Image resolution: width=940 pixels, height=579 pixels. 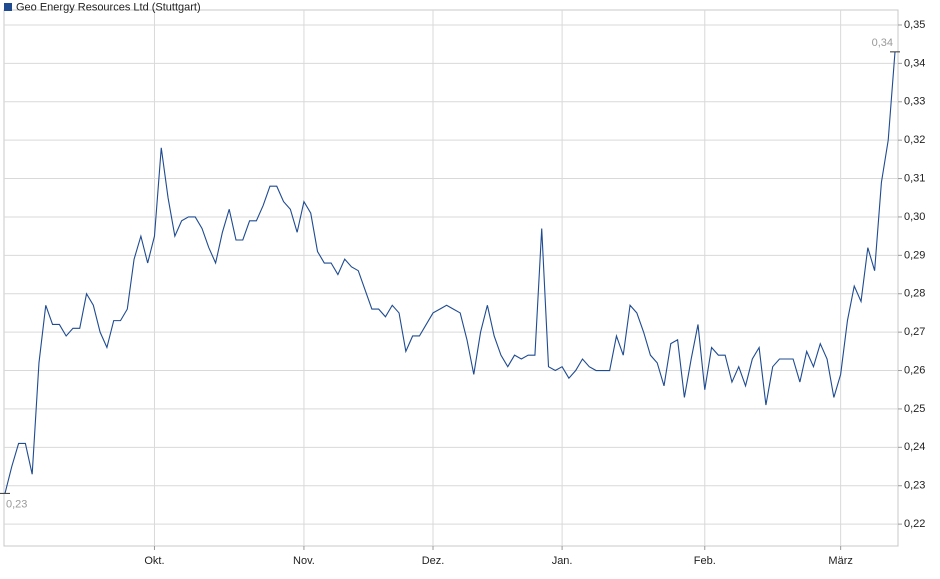 What do you see at coordinates (914, 370) in the screenshot?
I see `y-tick-label: 0,26` at bounding box center [914, 370].